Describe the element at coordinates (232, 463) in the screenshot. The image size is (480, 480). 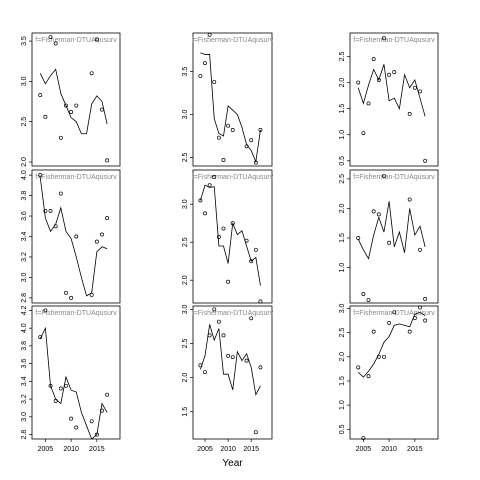
I see `x-axis-label: Year` at that location.